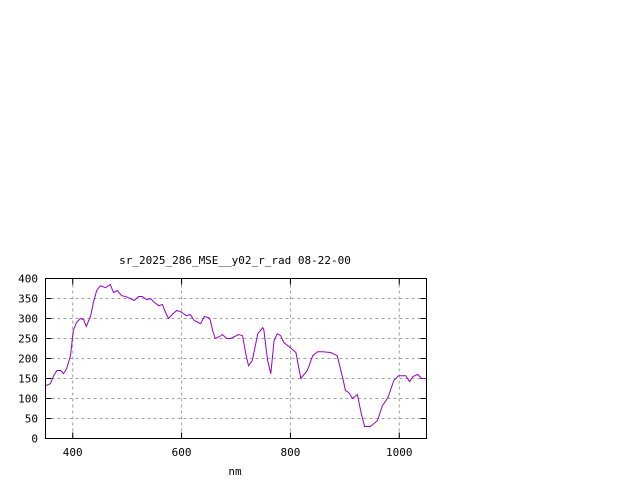  Describe the element at coordinates (34, 439) in the screenshot. I see `y-tick-label: 0` at that location.